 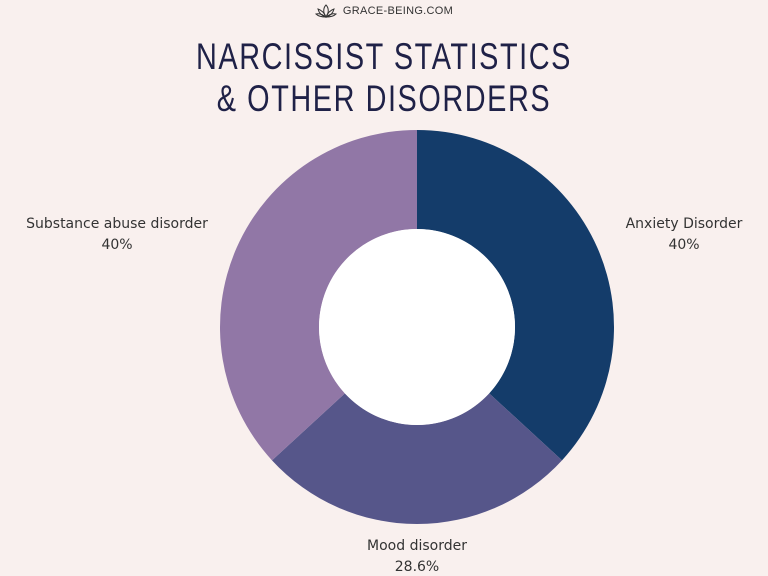 I want to click on slice-label-mood-disorder: Mood disorder 28.6%, so click(x=417, y=556).